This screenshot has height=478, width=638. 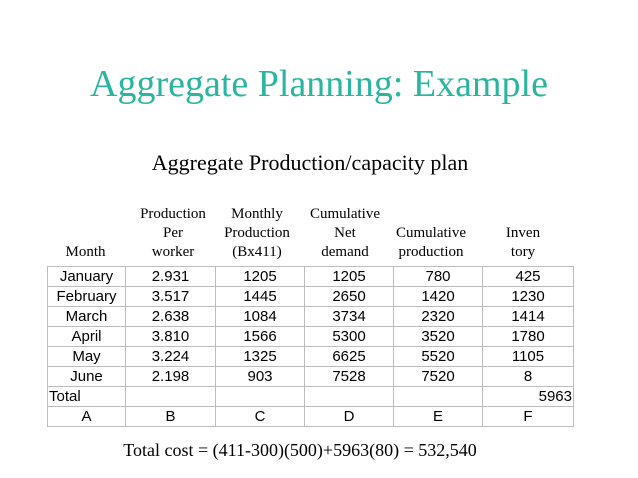 What do you see at coordinates (528, 356) in the screenshot?
I see `cell-inventory: 1105` at bounding box center [528, 356].